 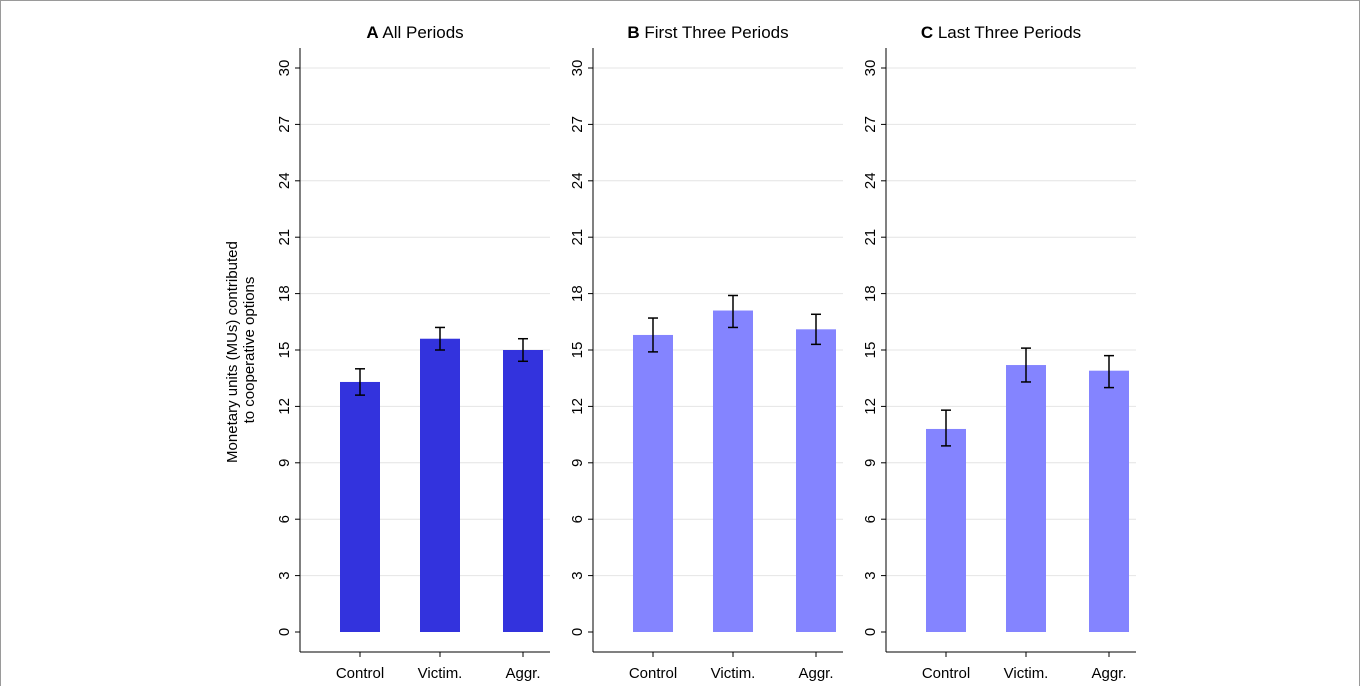 I want to click on panel-letter: A, so click(x=372, y=32).